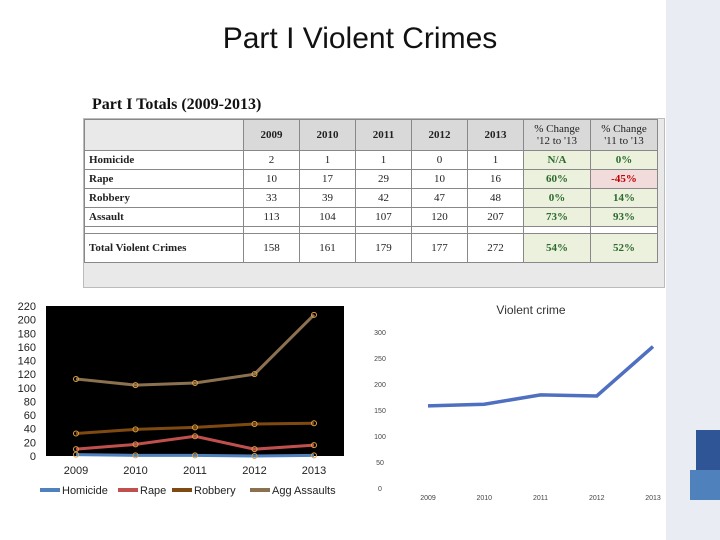 This screenshot has width=720, height=540. Describe the element at coordinates (135, 471) in the screenshot. I see `x-tick-label: 2010` at that location.